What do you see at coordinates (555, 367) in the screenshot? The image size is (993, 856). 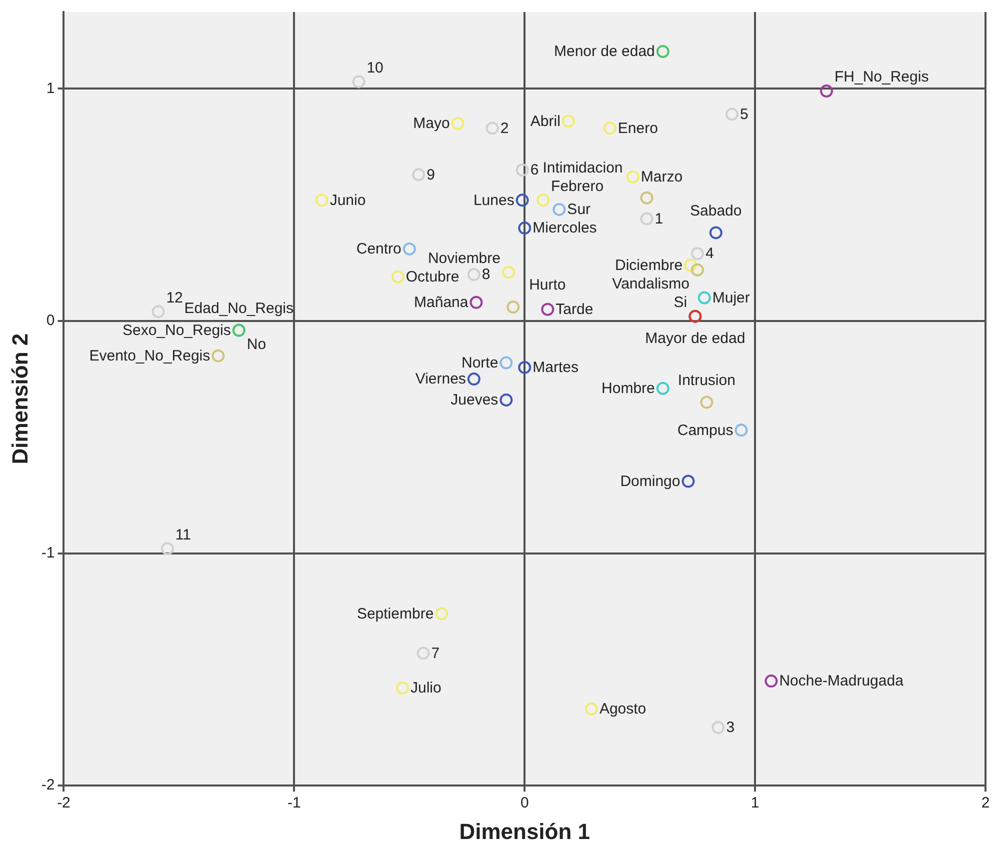 I see `annotation: Martes` at bounding box center [555, 367].